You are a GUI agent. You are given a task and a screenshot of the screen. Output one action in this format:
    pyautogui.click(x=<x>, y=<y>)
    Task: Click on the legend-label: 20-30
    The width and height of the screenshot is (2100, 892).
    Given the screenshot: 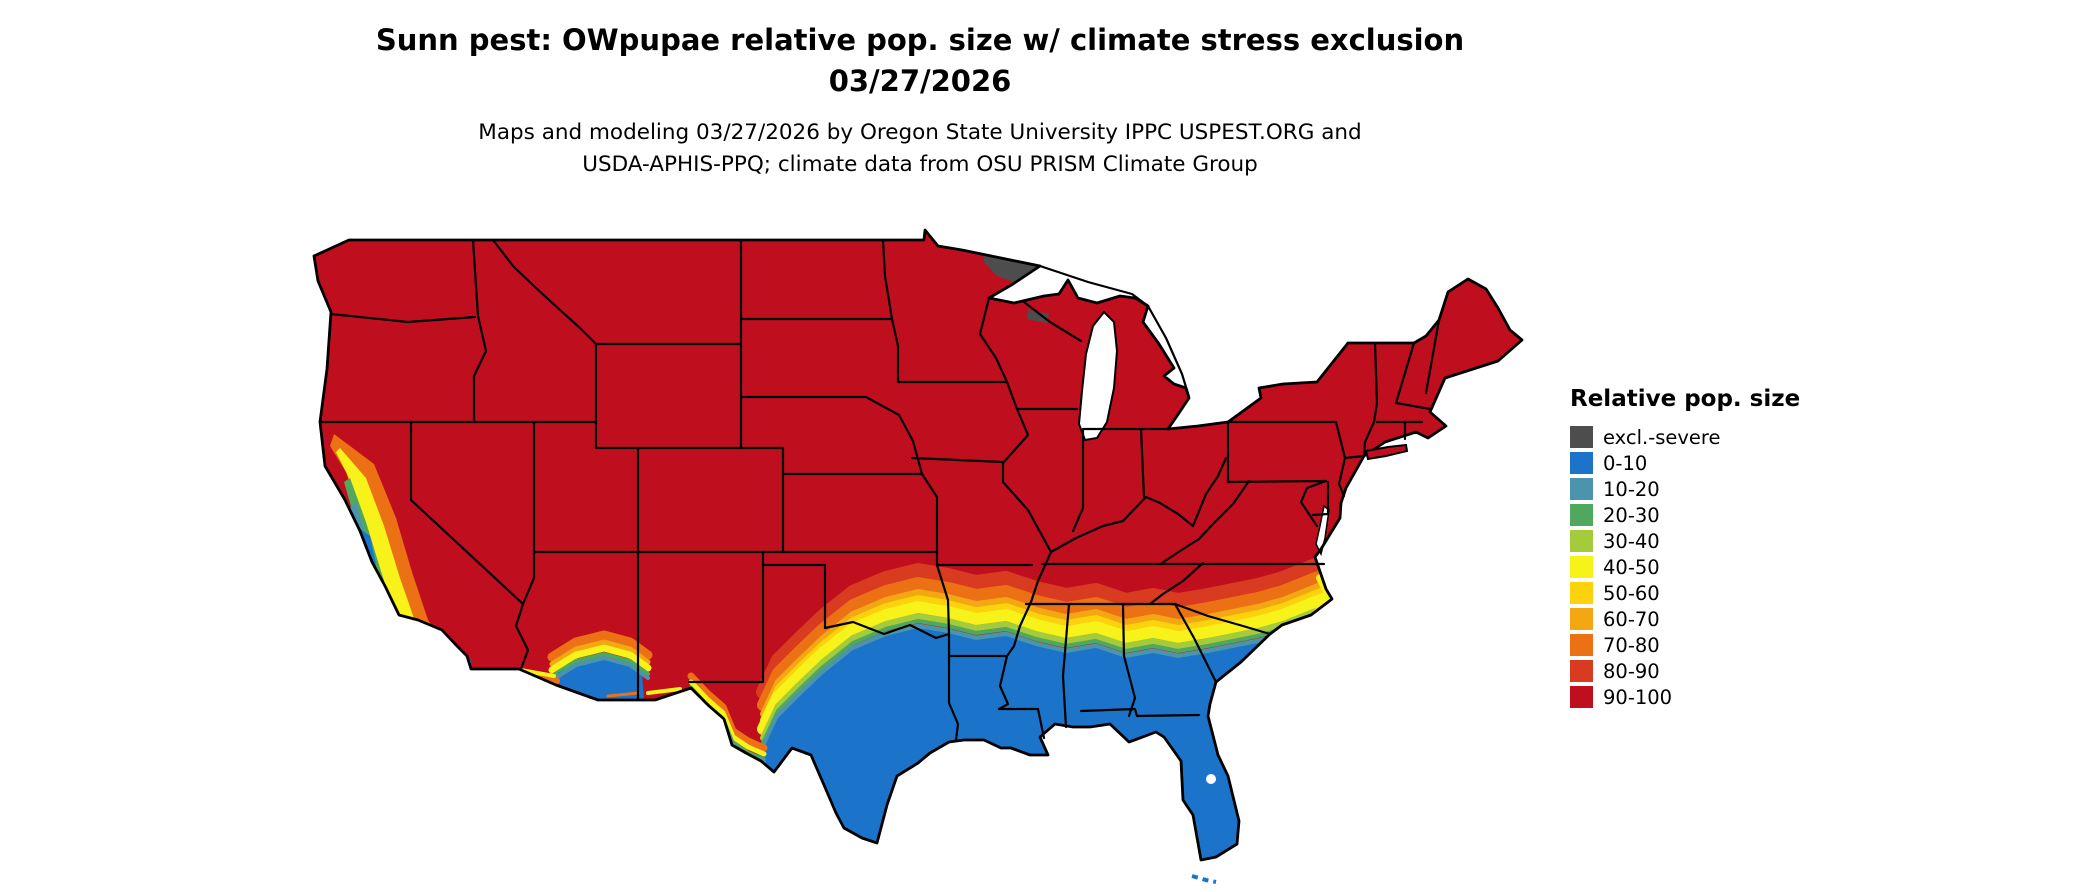 What is the action you would take?
    pyautogui.click(x=1631, y=515)
    